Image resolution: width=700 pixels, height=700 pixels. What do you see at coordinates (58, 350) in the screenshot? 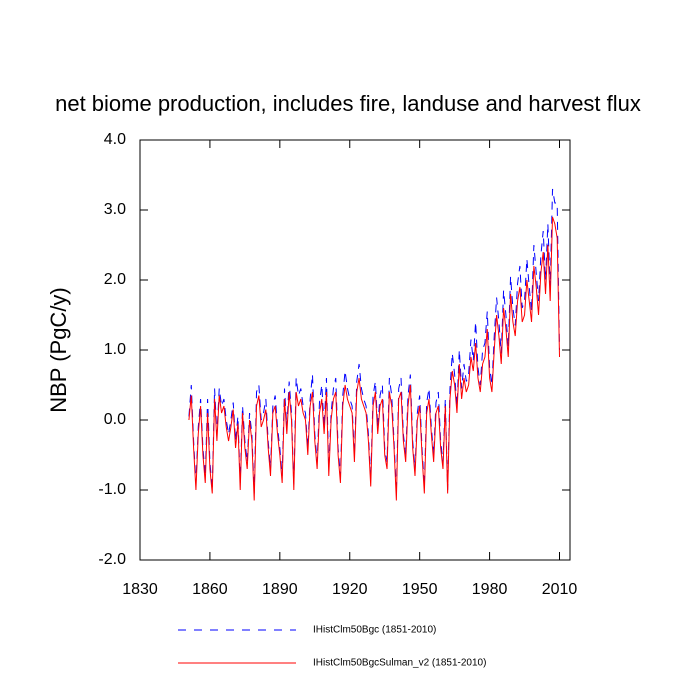
I see `y-axis-label: NBP (PgC/y)` at bounding box center [58, 350].